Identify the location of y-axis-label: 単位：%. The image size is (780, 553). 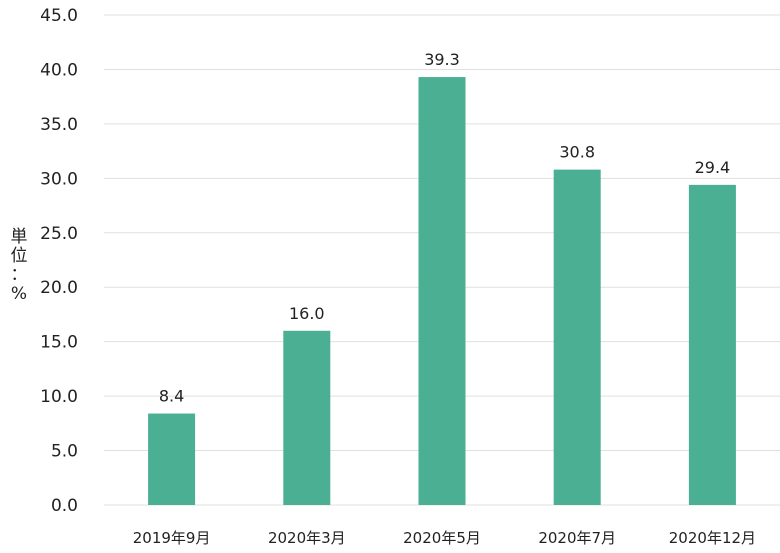
(19, 266).